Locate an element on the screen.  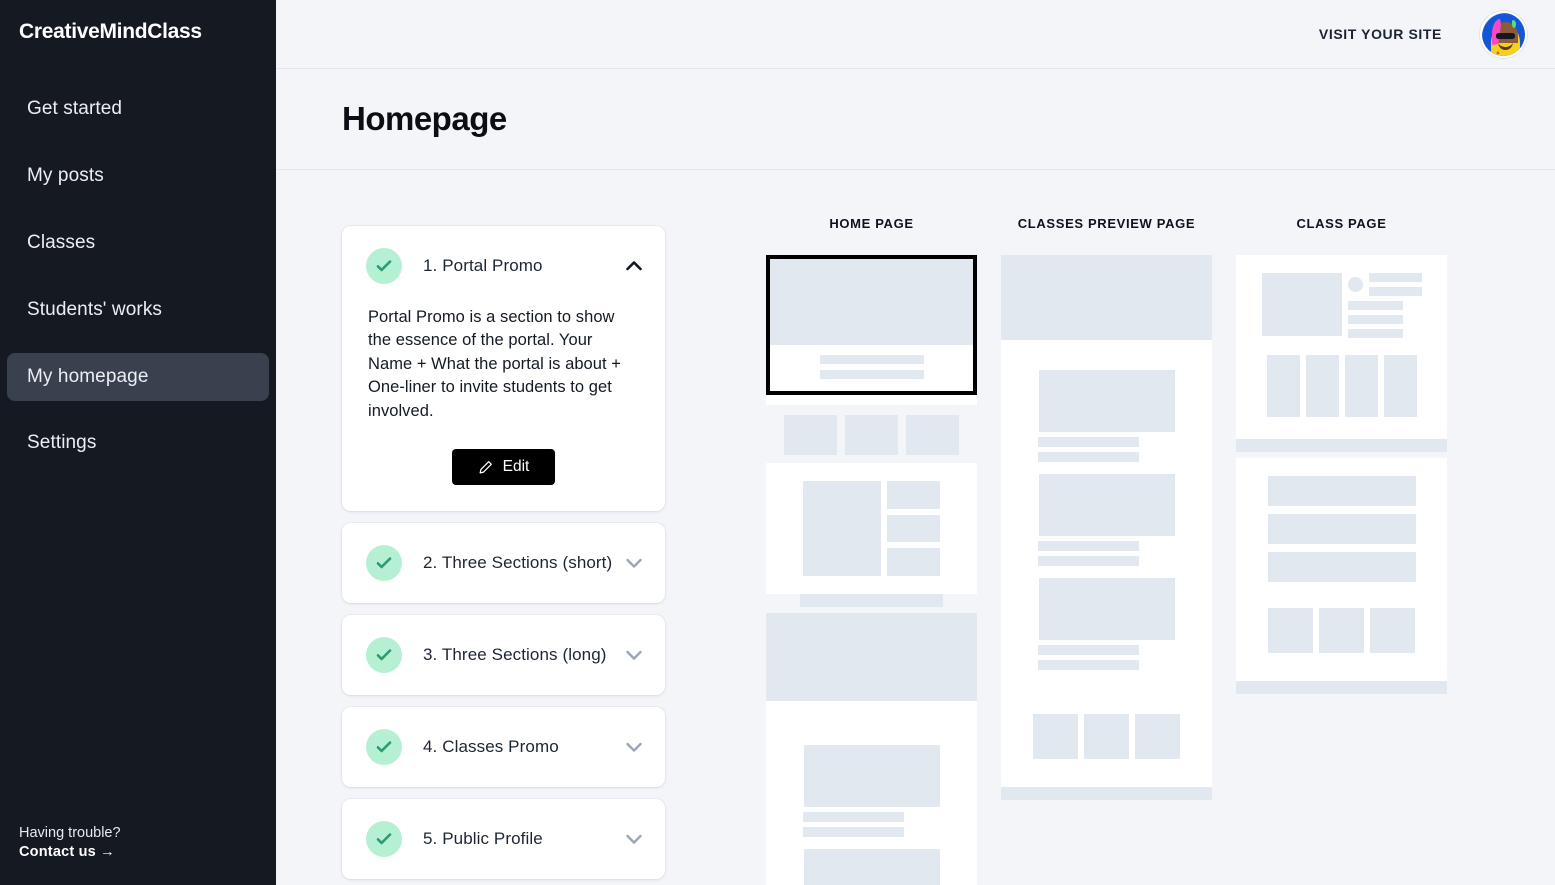
wireframe-four-columns is located at coordinates (1341, 377).